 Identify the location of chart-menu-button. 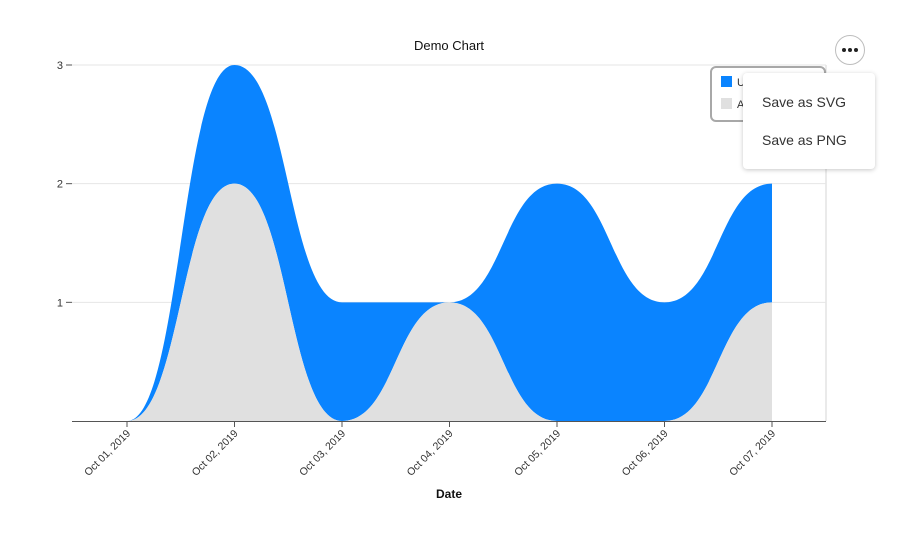
(850, 50).